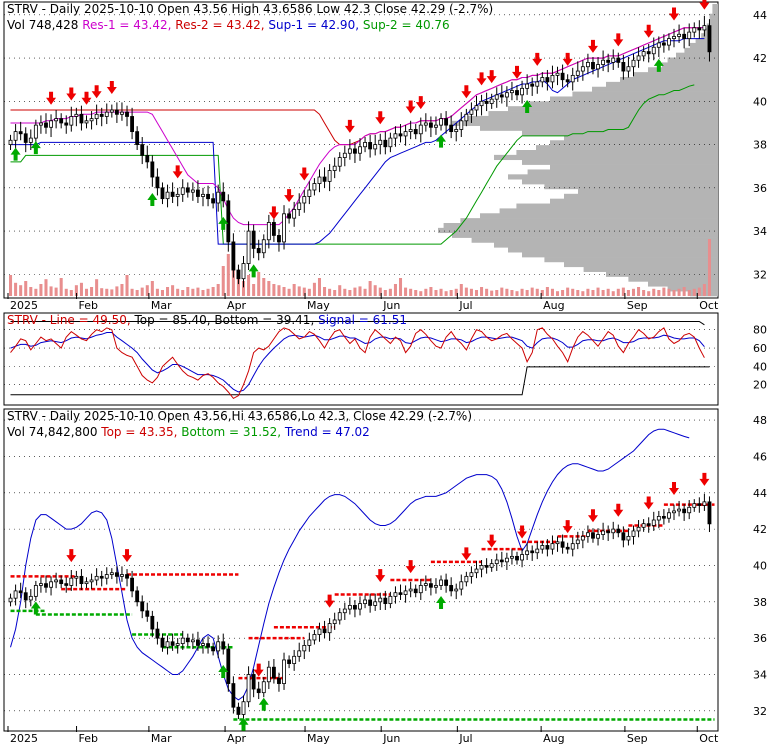  What do you see at coordinates (318, 738) in the screenshot?
I see `x-tick-label: May` at bounding box center [318, 738].